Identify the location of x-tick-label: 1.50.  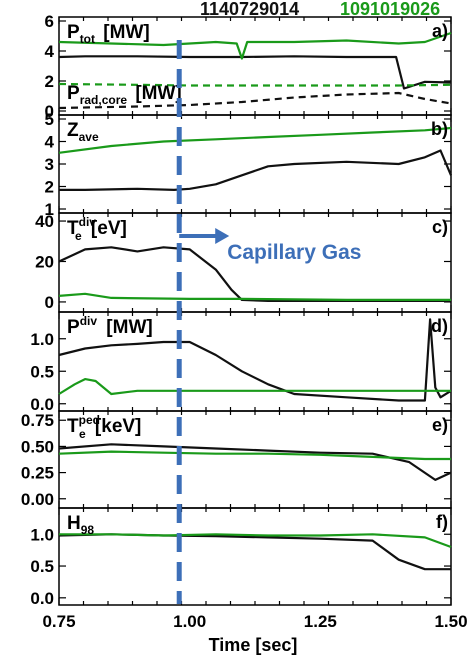
(450, 621).